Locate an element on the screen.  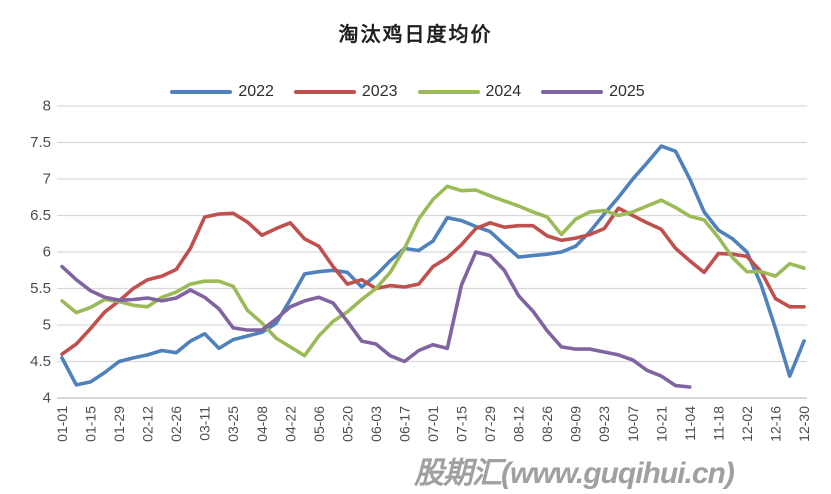
x-axis-label: 07-15 is located at coordinates (462, 424).